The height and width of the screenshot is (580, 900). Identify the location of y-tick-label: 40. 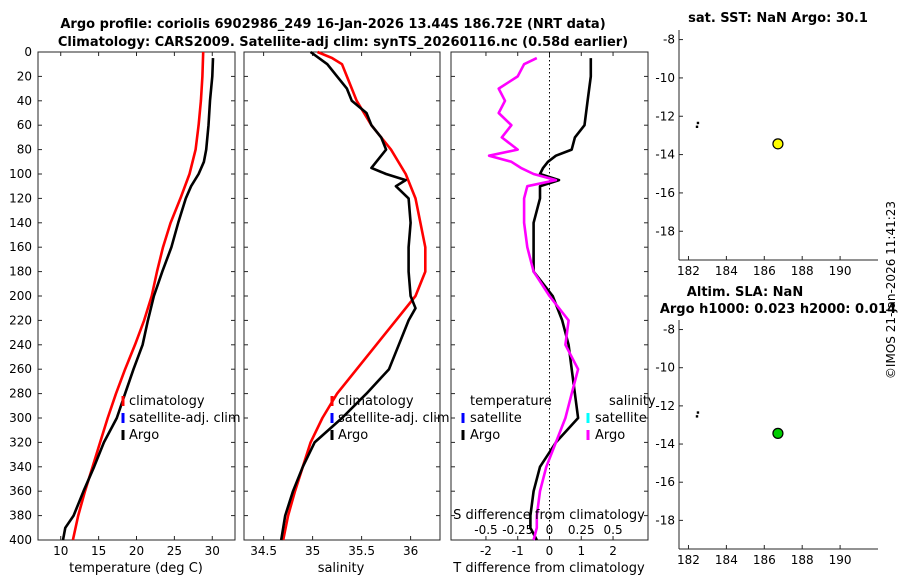
(24, 101).